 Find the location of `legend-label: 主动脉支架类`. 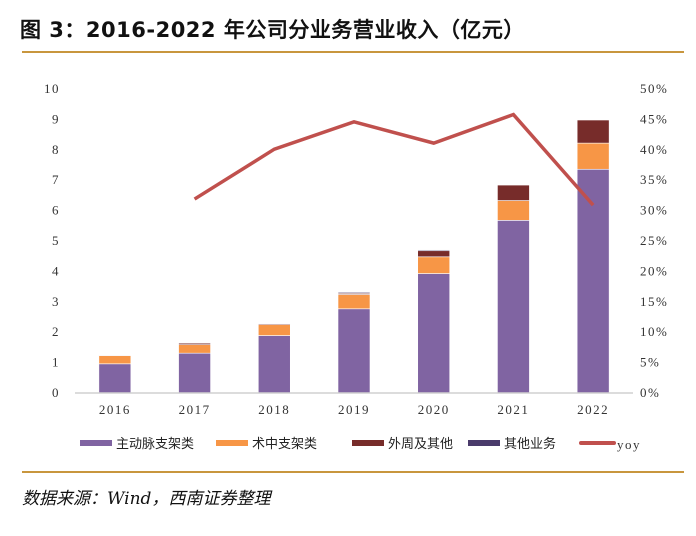

legend-label: 主动脉支架类 is located at coordinates (155, 444).